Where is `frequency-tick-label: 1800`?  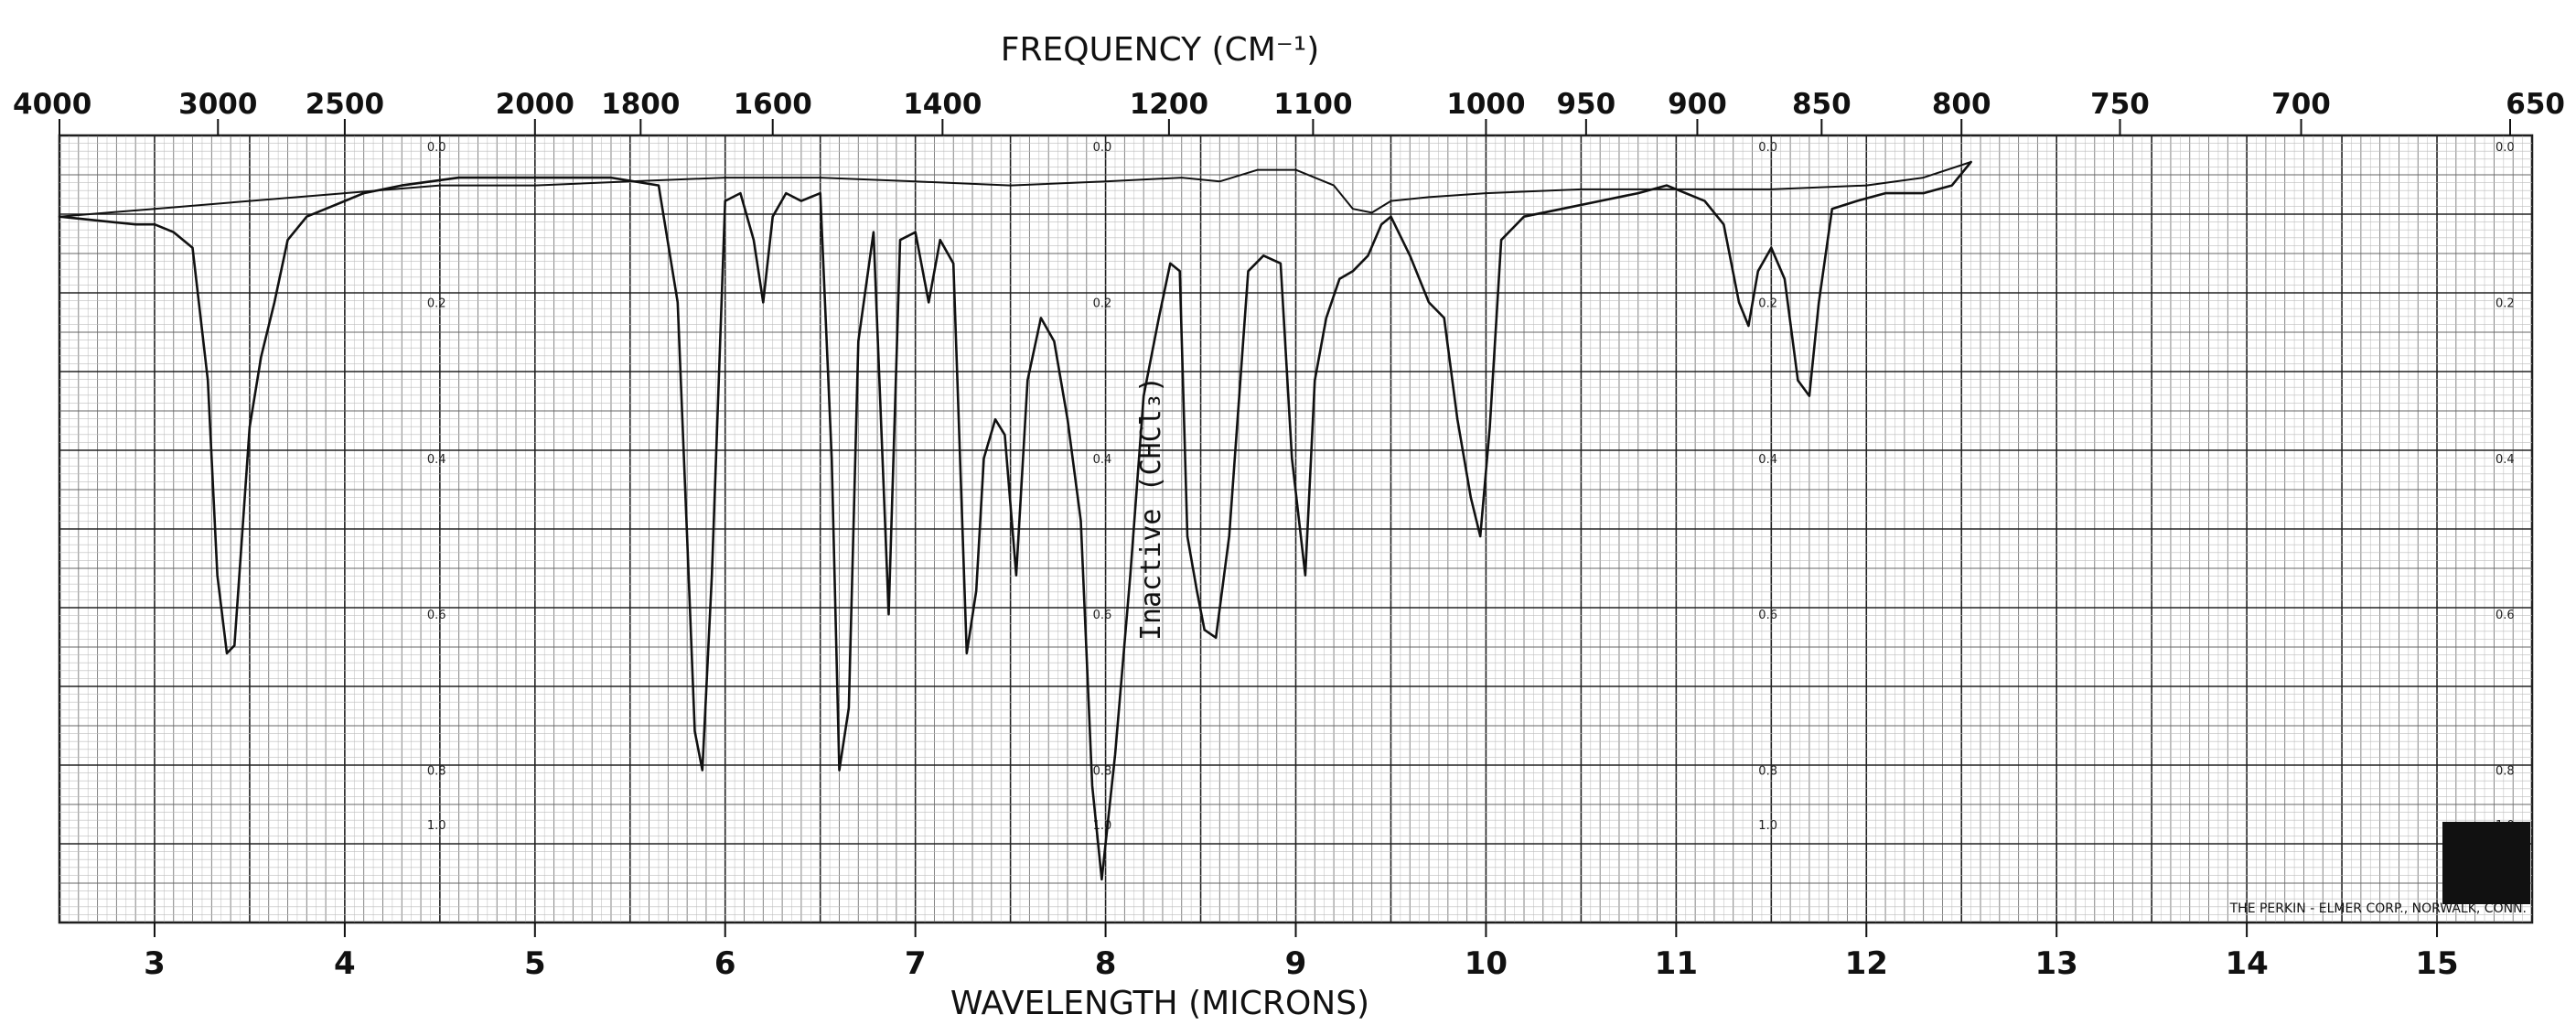
frequency-tick-label: 1800 is located at coordinates (640, 104).